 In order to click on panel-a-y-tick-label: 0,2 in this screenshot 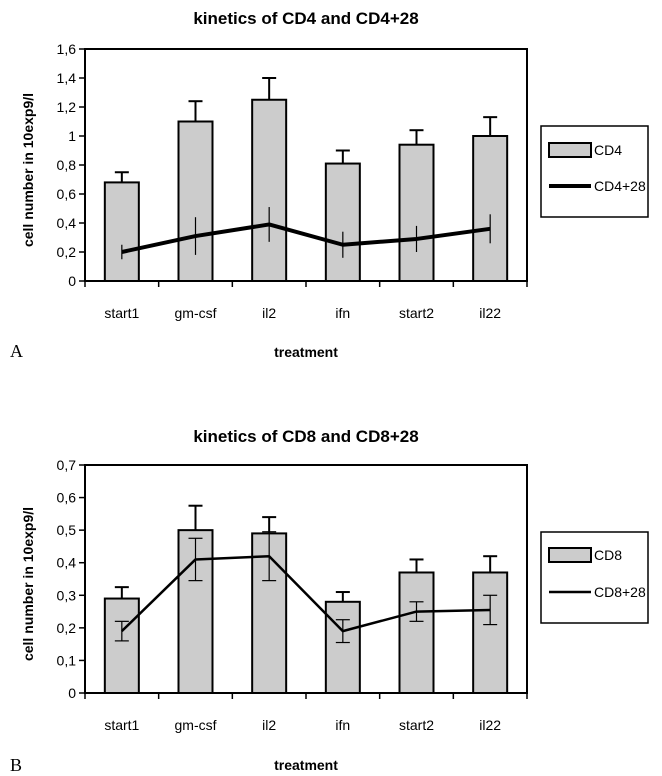, I will do `click(67, 252)`.